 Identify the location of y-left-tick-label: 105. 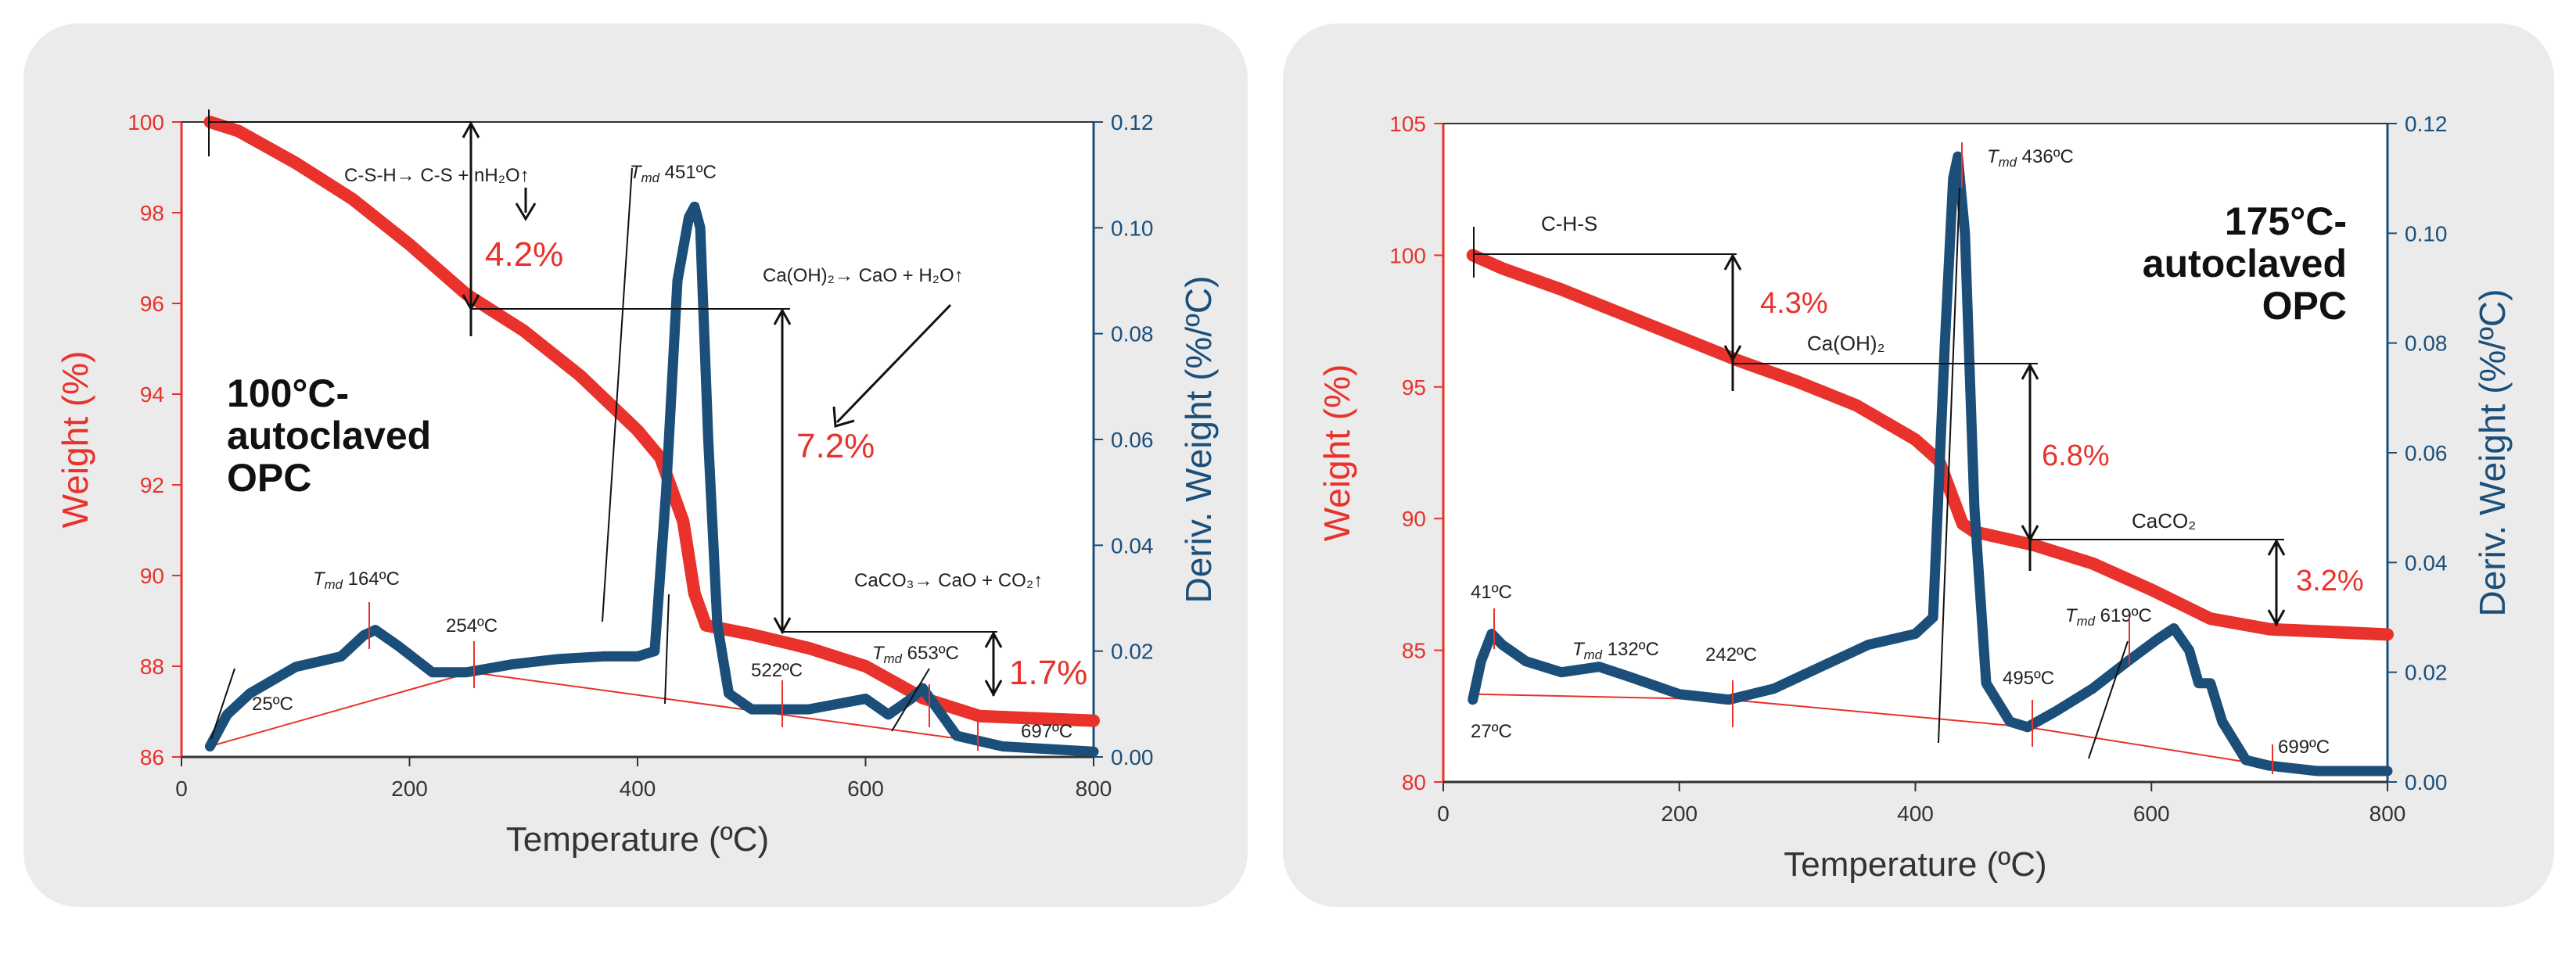
(1407, 124).